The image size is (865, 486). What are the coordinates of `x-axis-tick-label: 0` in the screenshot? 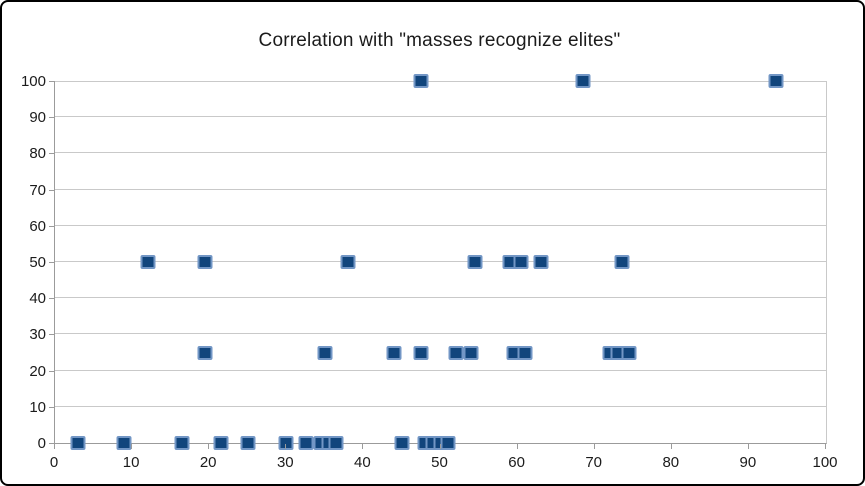 It's located at (54, 462).